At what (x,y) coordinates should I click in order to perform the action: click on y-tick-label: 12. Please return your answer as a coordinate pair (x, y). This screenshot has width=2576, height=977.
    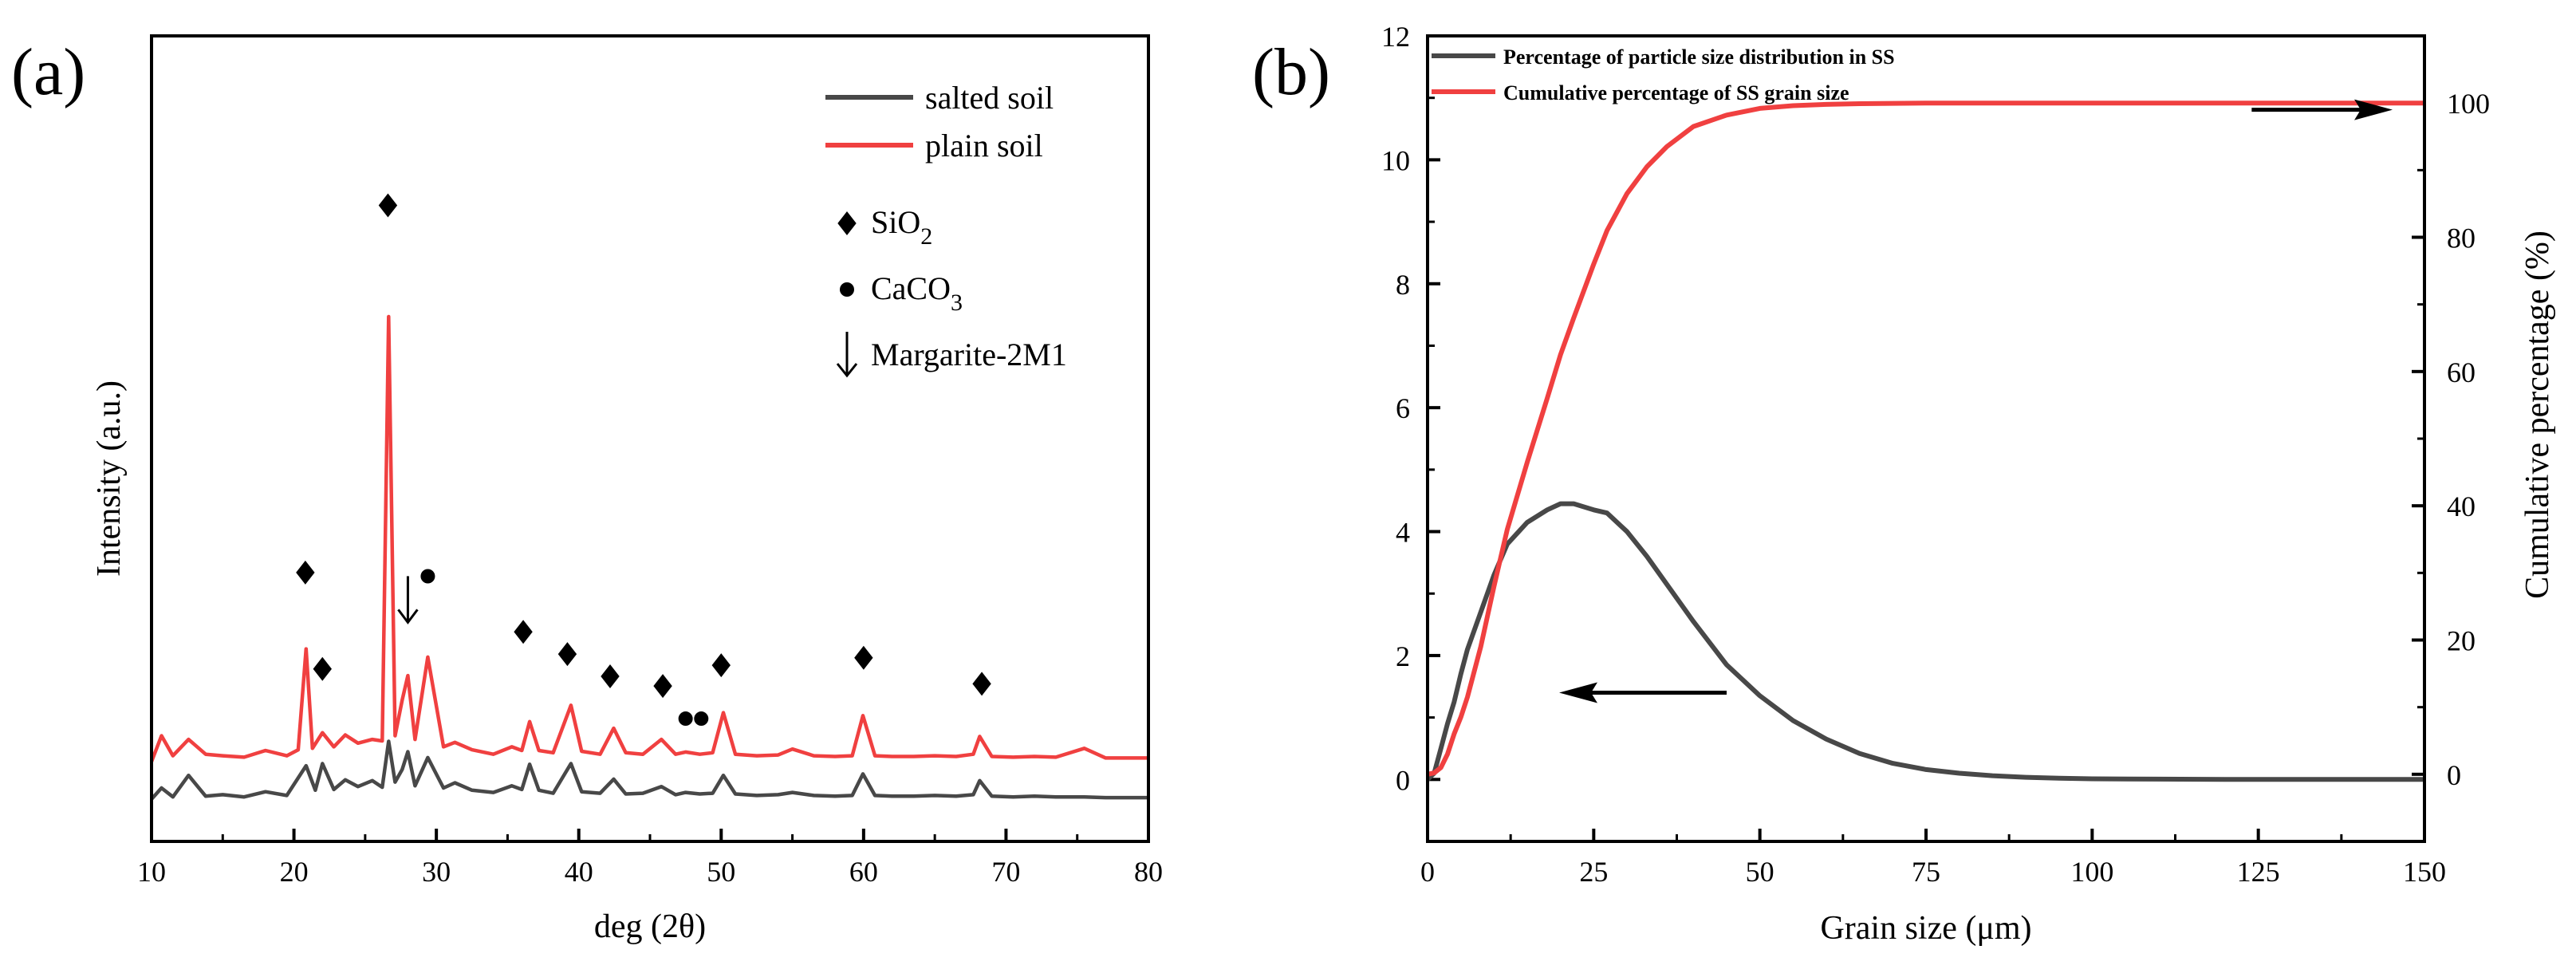
    Looking at the image, I should click on (1395, 37).